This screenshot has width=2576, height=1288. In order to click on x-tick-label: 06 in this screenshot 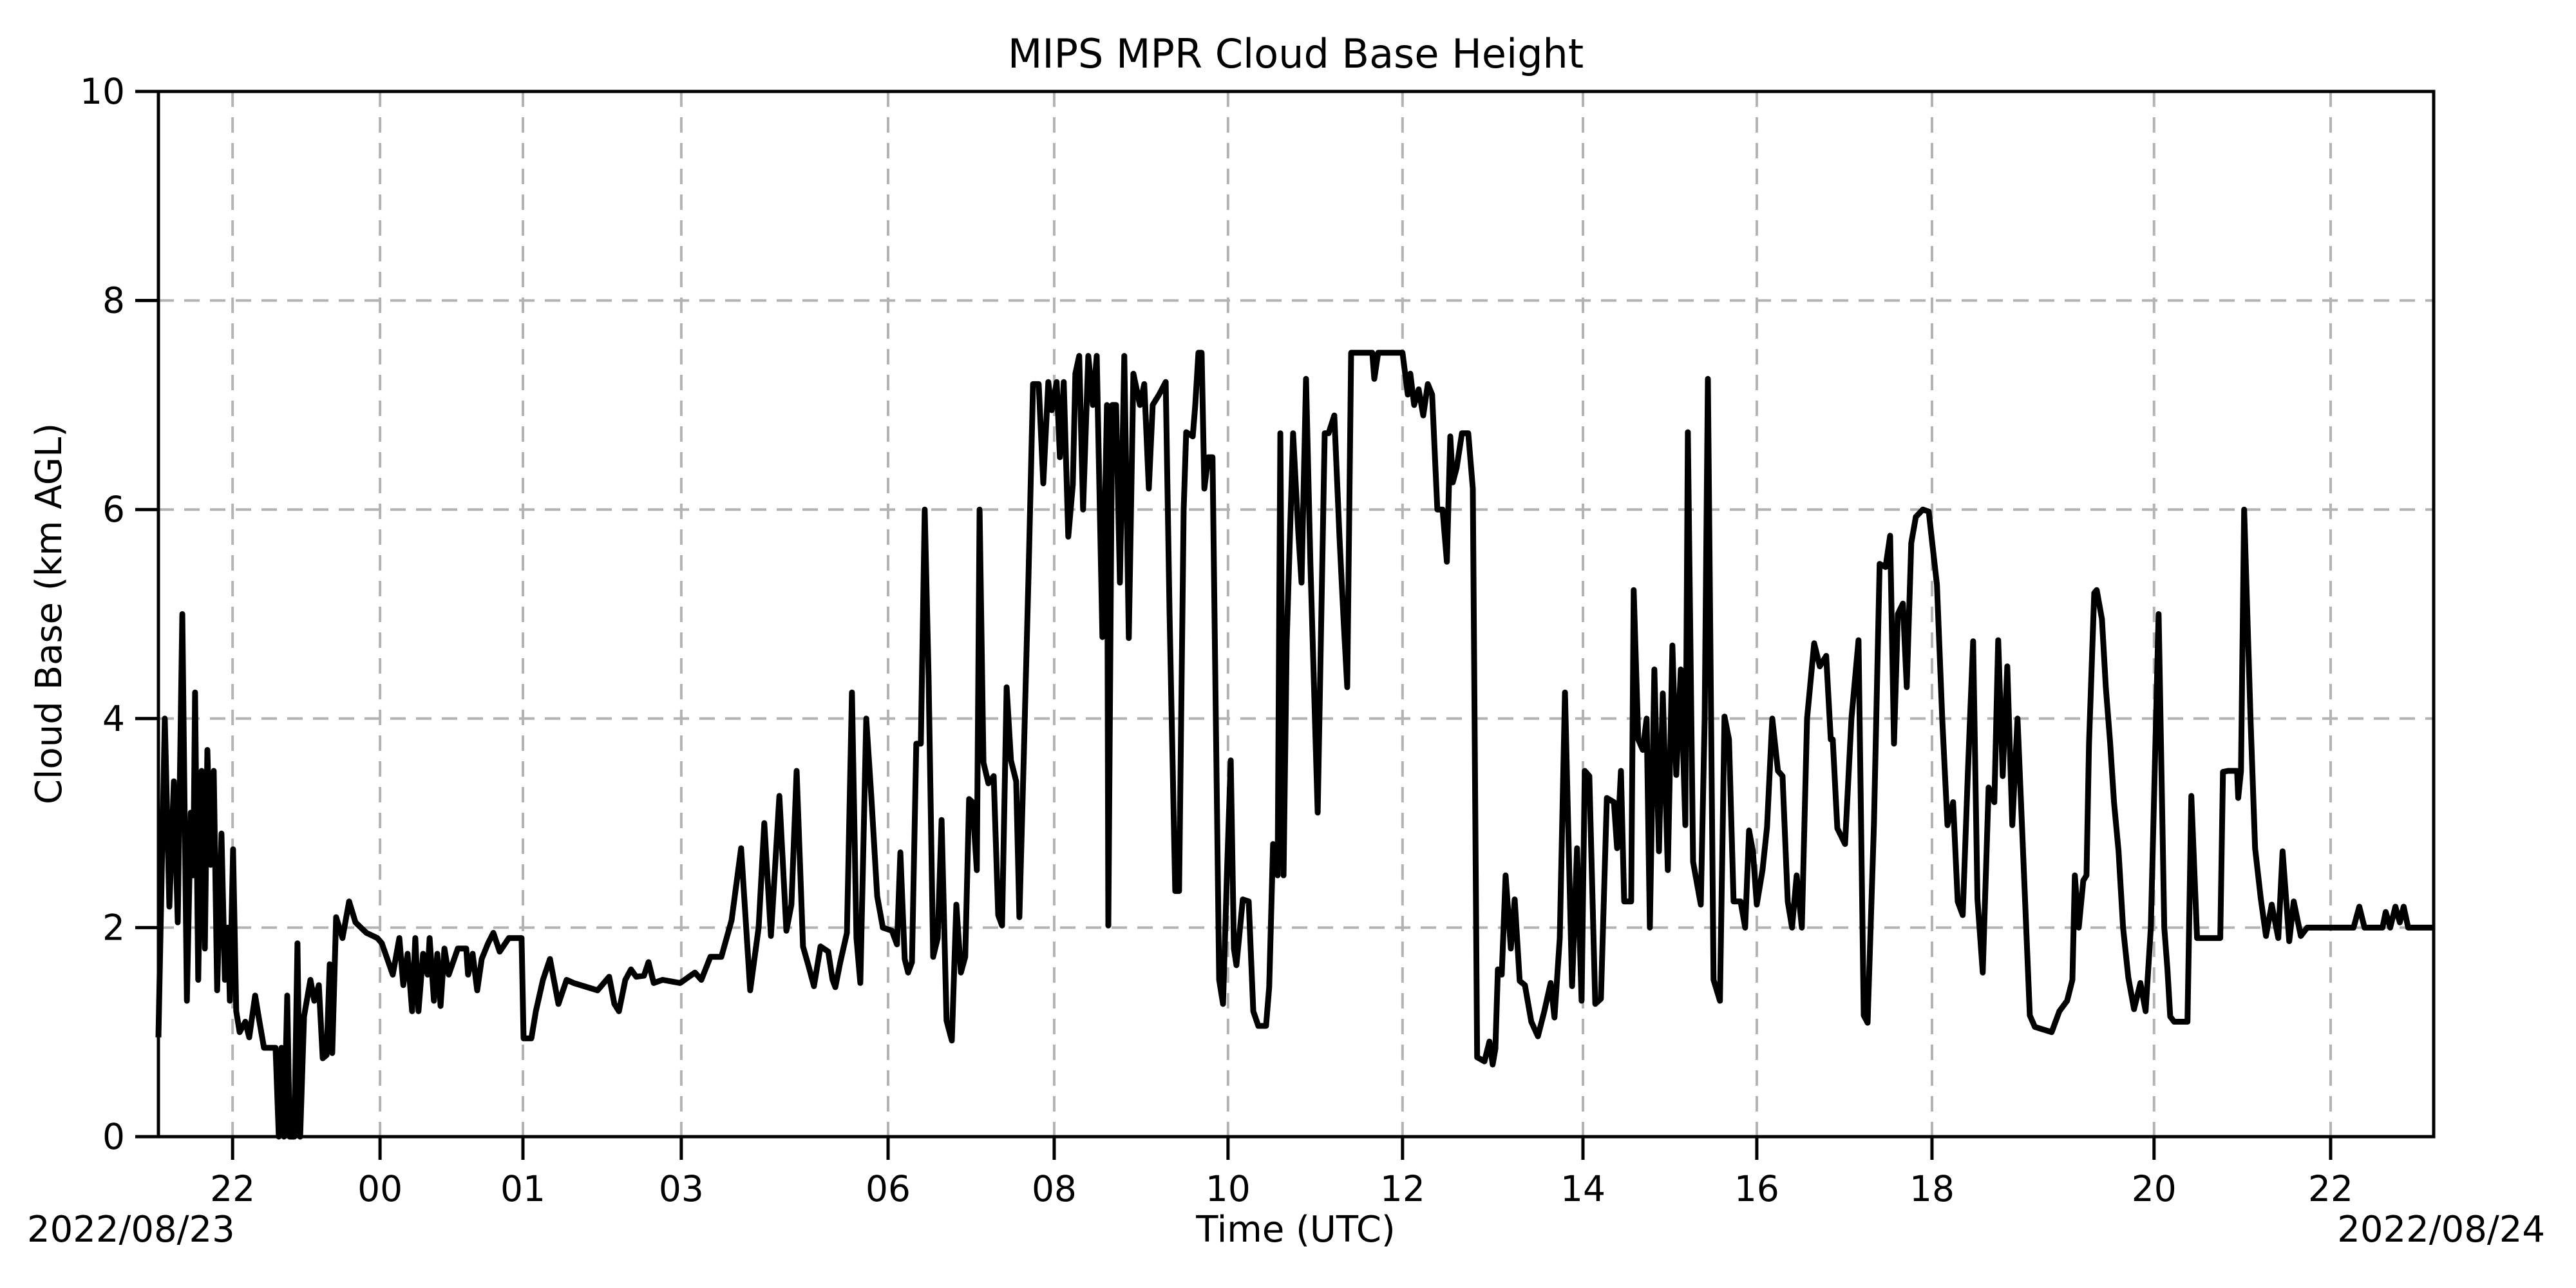, I will do `click(888, 1189)`.